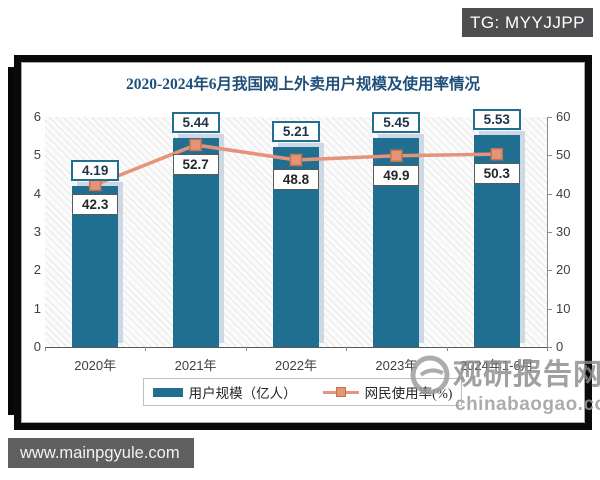  I want to click on legend-line-swatch, so click(340, 392).